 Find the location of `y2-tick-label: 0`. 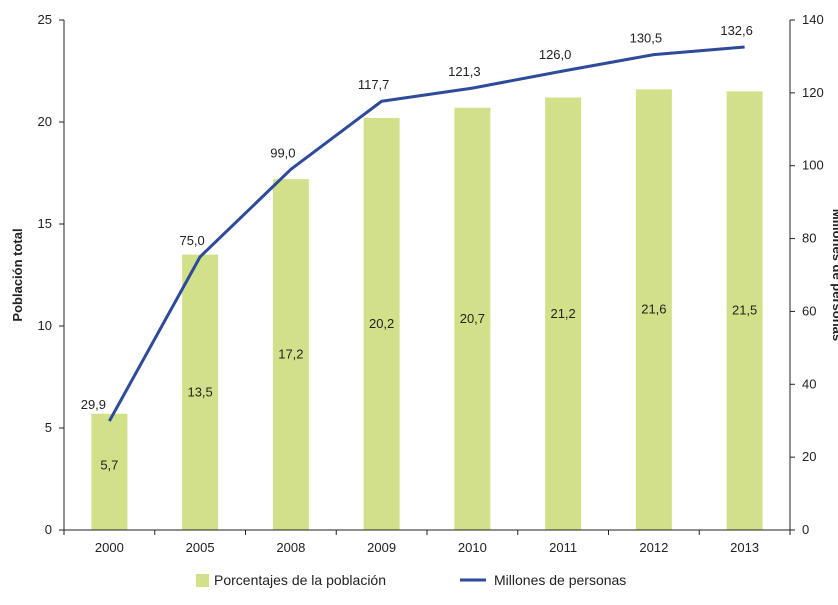

y2-tick-label: 0 is located at coordinates (805, 529).